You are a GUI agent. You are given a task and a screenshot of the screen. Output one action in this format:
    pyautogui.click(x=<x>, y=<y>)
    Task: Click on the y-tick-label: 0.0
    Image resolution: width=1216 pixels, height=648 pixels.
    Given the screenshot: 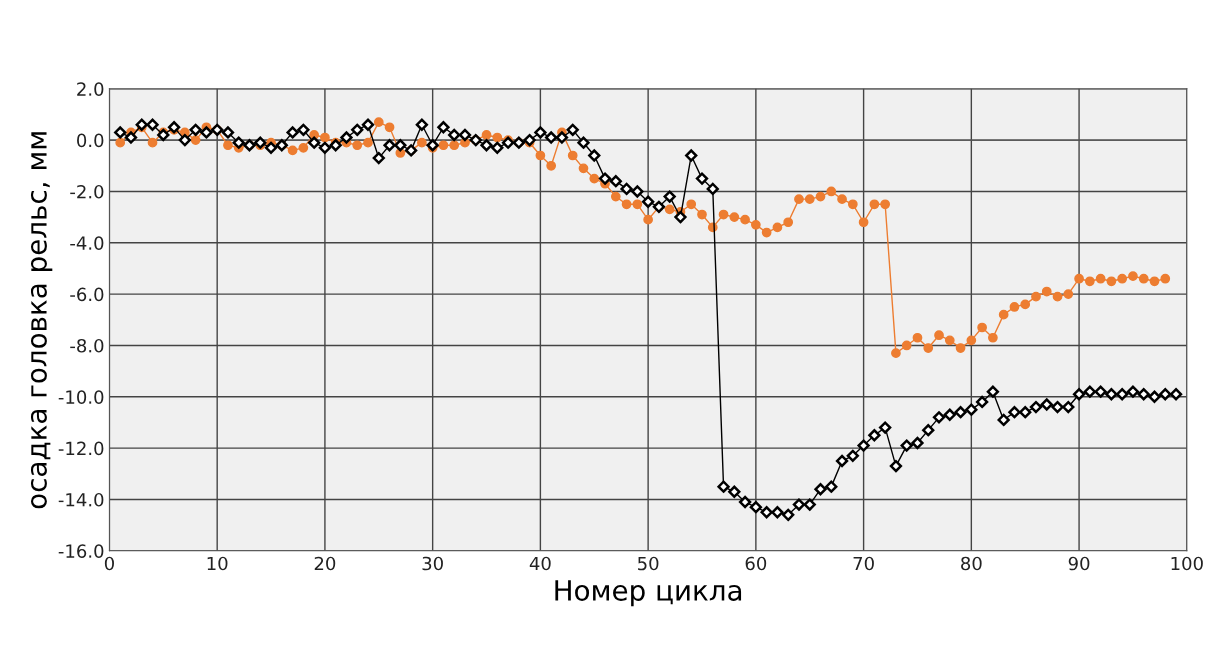 What is the action you would take?
    pyautogui.click(x=90, y=140)
    